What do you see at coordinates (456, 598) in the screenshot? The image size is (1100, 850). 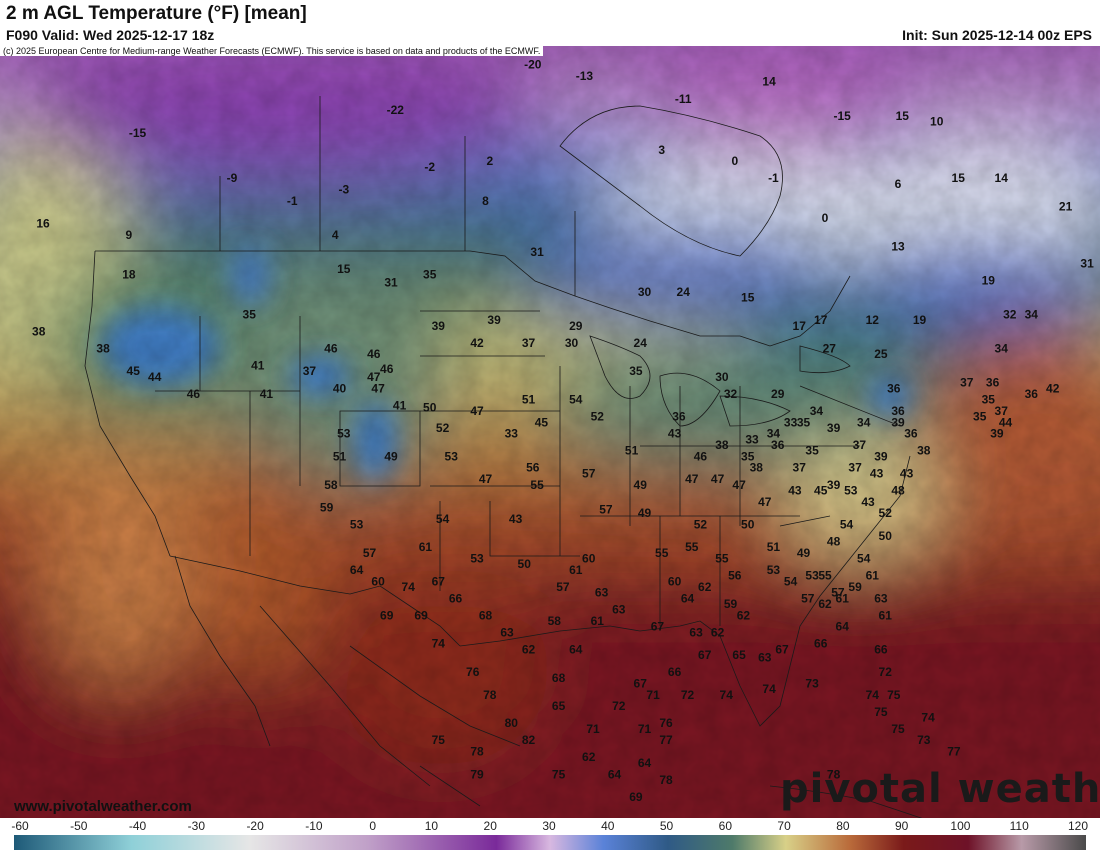 I see `temperature-label: 66` at bounding box center [456, 598].